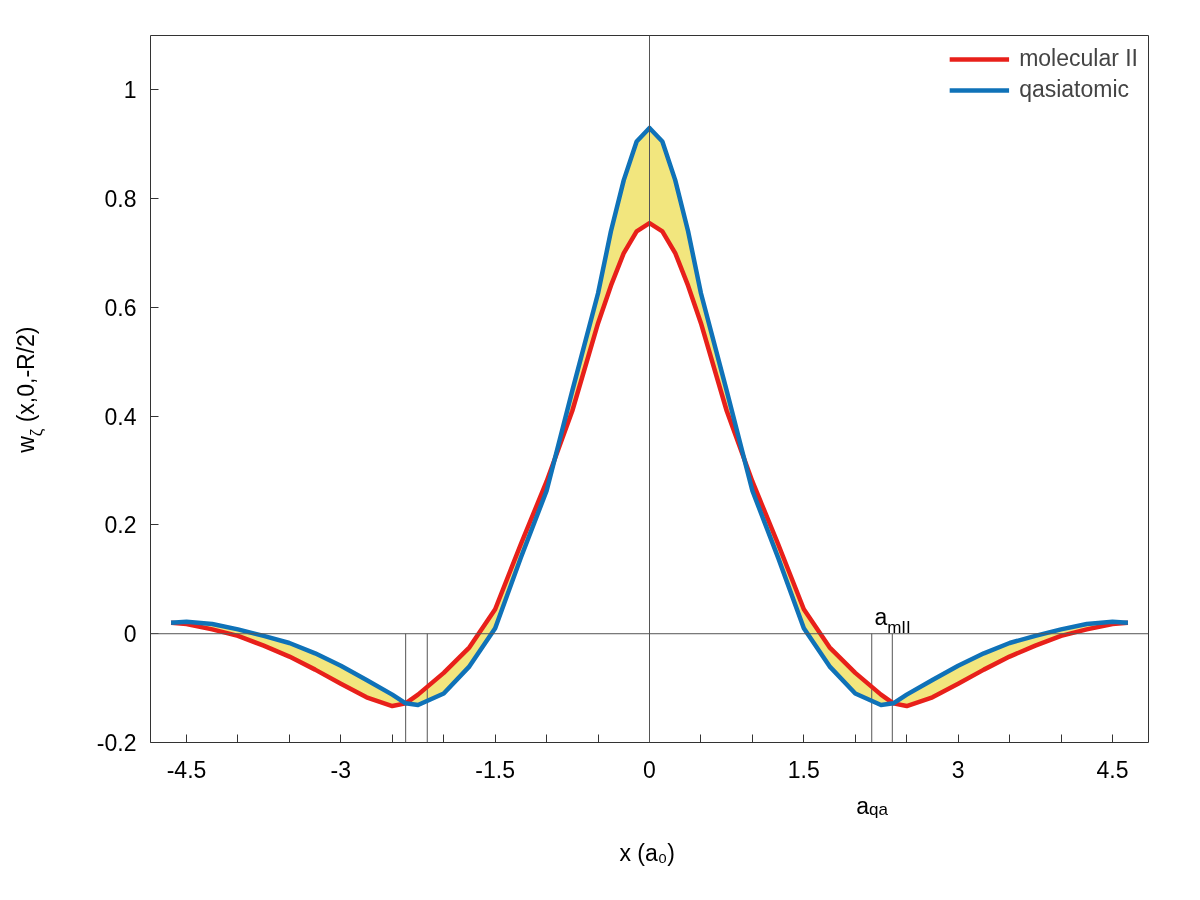 This screenshot has width=1200, height=900. What do you see at coordinates (1074, 89) in the screenshot?
I see `legend-label: qasiatomic` at bounding box center [1074, 89].